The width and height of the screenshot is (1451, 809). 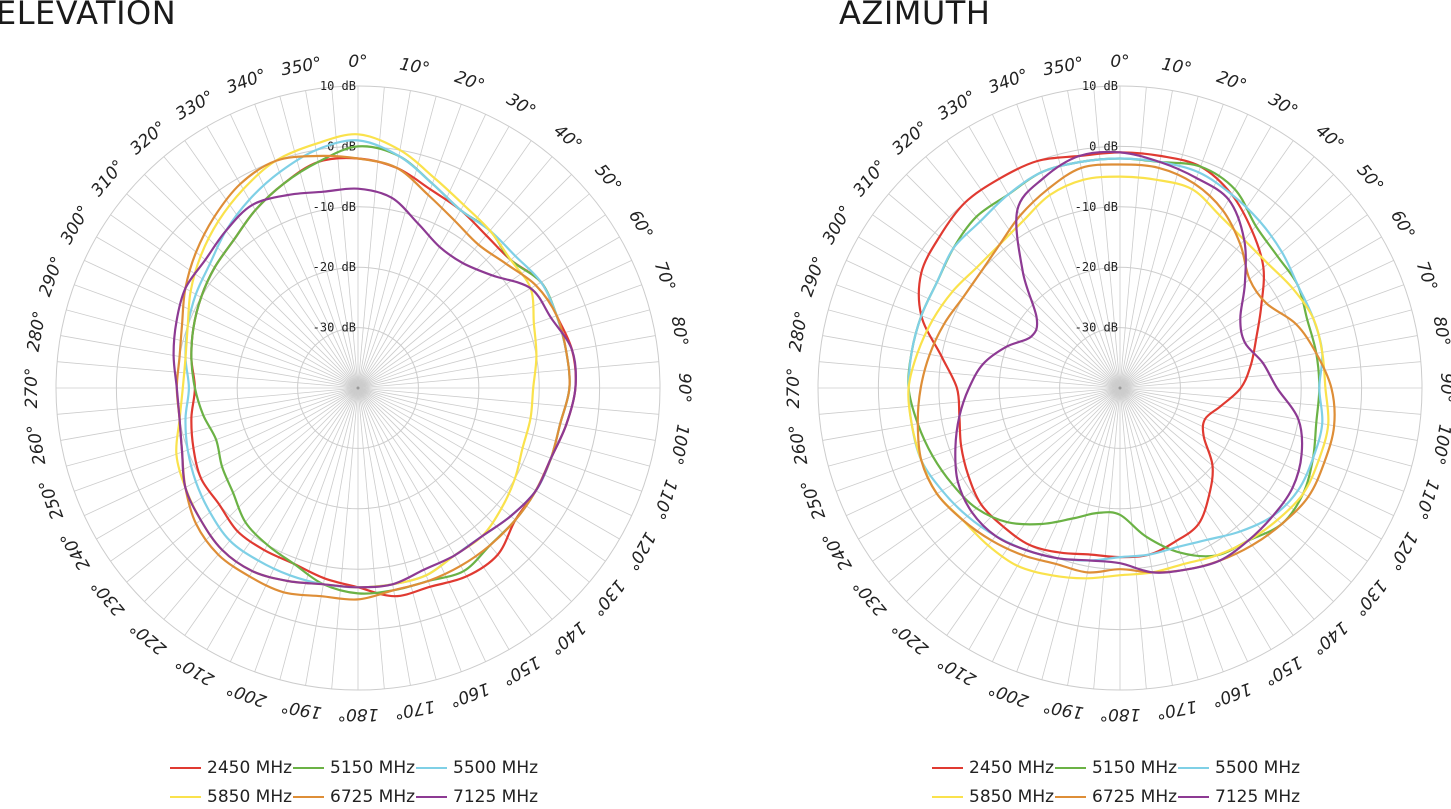 I want to click on angle-tick-label: 80°, so click(x=1440, y=331).